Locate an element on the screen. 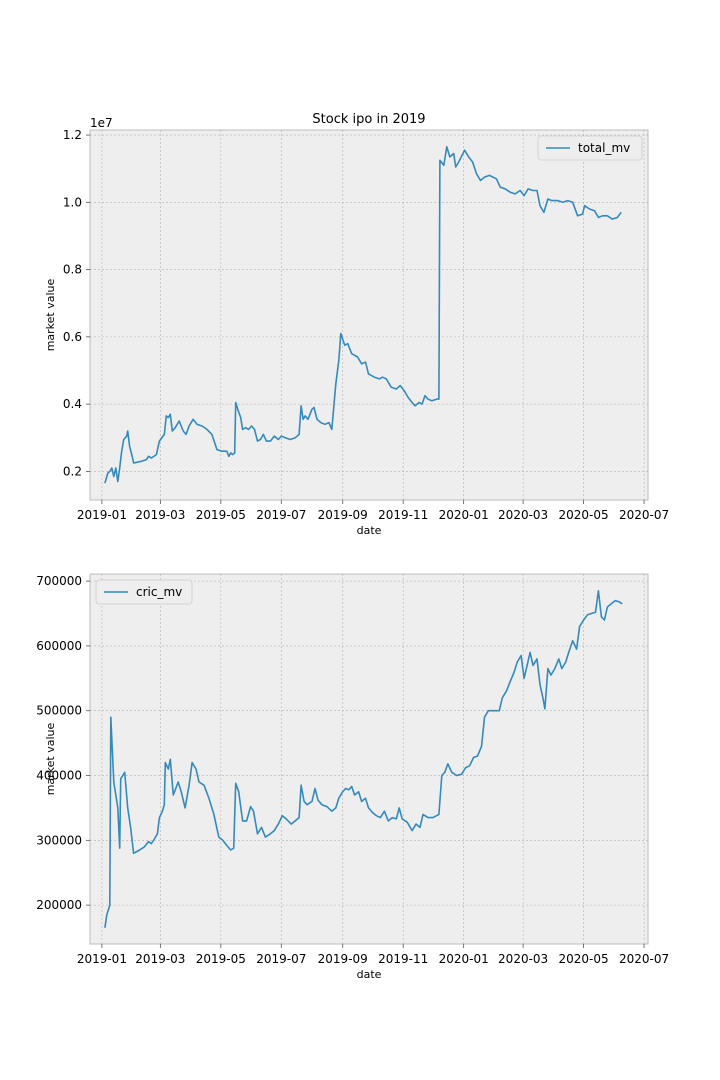  y-tick-label: 0.8 is located at coordinates (72, 270).